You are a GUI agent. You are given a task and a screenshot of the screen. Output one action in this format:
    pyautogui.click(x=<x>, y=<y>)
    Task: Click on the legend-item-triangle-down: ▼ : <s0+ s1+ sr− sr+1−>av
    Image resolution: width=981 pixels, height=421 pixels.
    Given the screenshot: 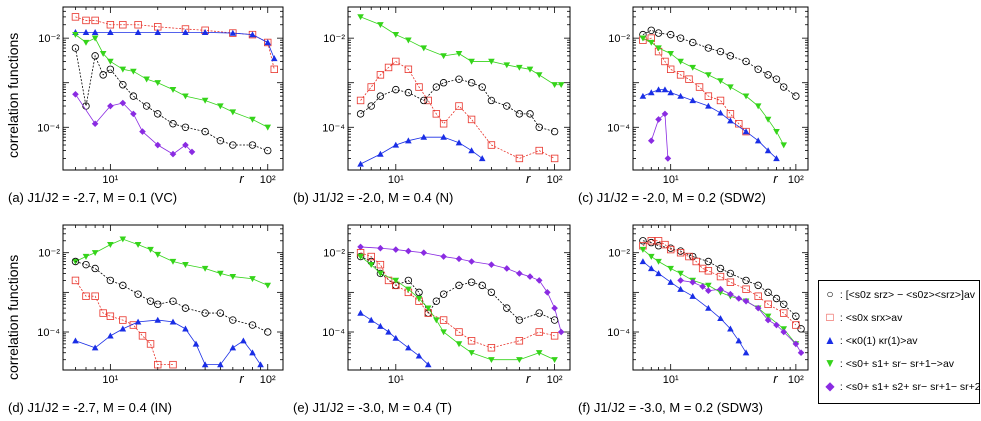 What is the action you would take?
    pyautogui.click(x=888, y=363)
    